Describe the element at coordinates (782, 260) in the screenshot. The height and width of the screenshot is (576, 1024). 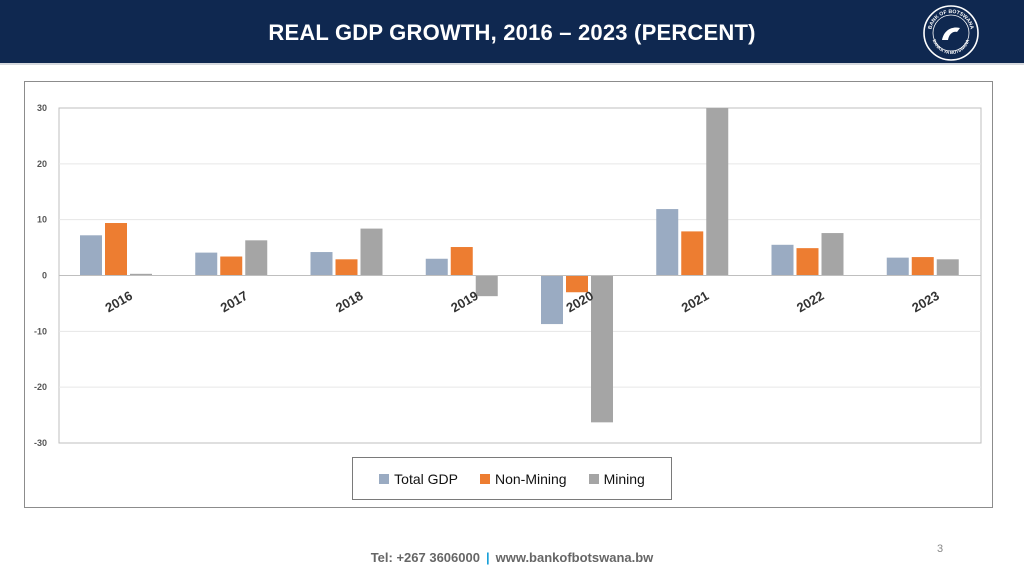
I see `bar-2022-total-gdp` at that location.